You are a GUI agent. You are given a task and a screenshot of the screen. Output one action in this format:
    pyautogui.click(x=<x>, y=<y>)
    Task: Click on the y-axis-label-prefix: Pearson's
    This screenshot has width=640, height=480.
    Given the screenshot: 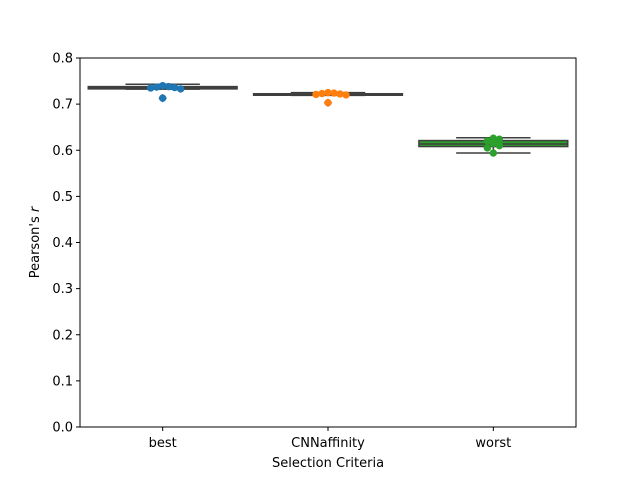 What is the action you would take?
    pyautogui.click(x=35, y=245)
    